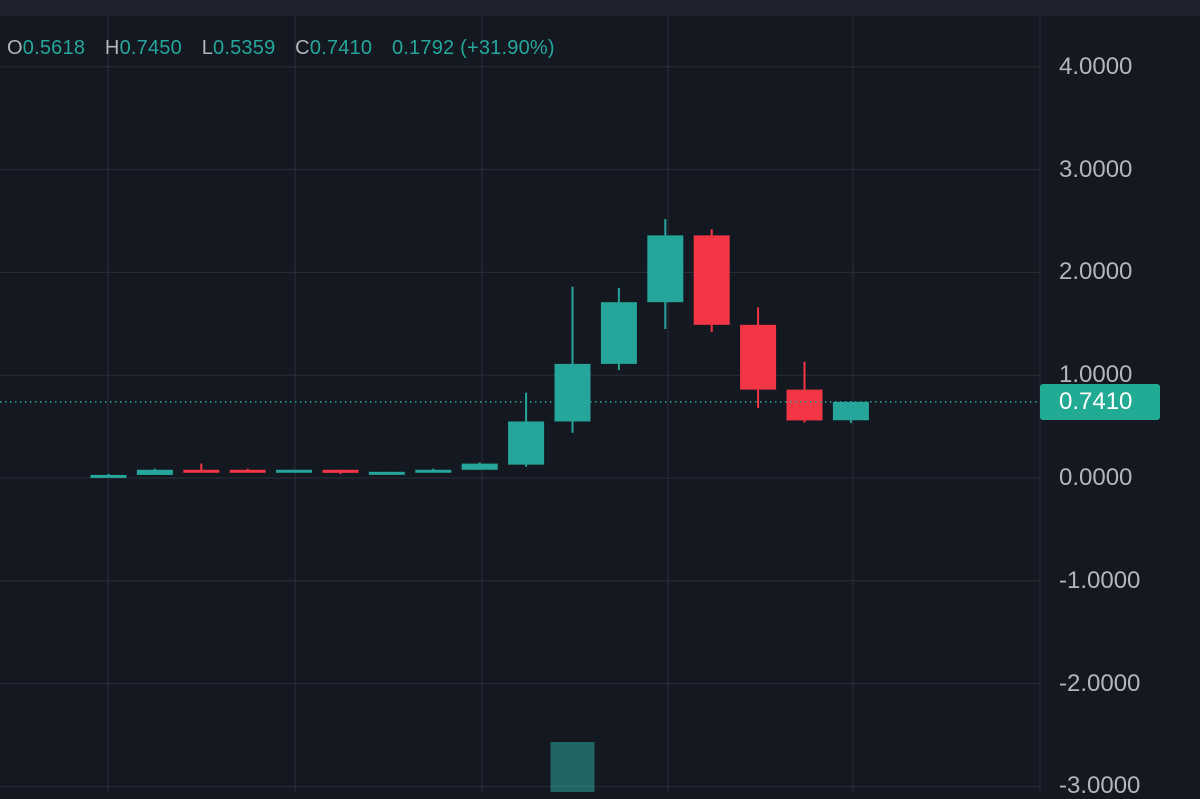 The height and width of the screenshot is (799, 1200). I want to click on open-key: O, so click(15, 48).